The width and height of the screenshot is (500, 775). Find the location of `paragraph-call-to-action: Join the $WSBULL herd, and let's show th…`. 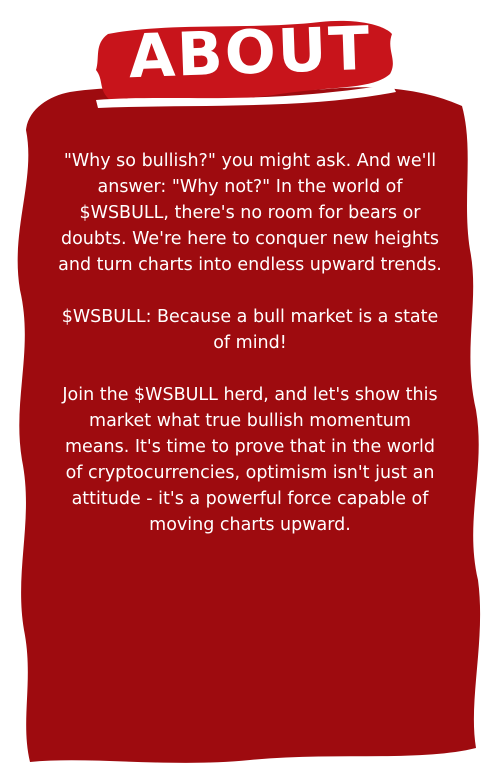

paragraph-call-to-action: Join the $WSBULL herd, and let's show th… is located at coordinates (250, 460).